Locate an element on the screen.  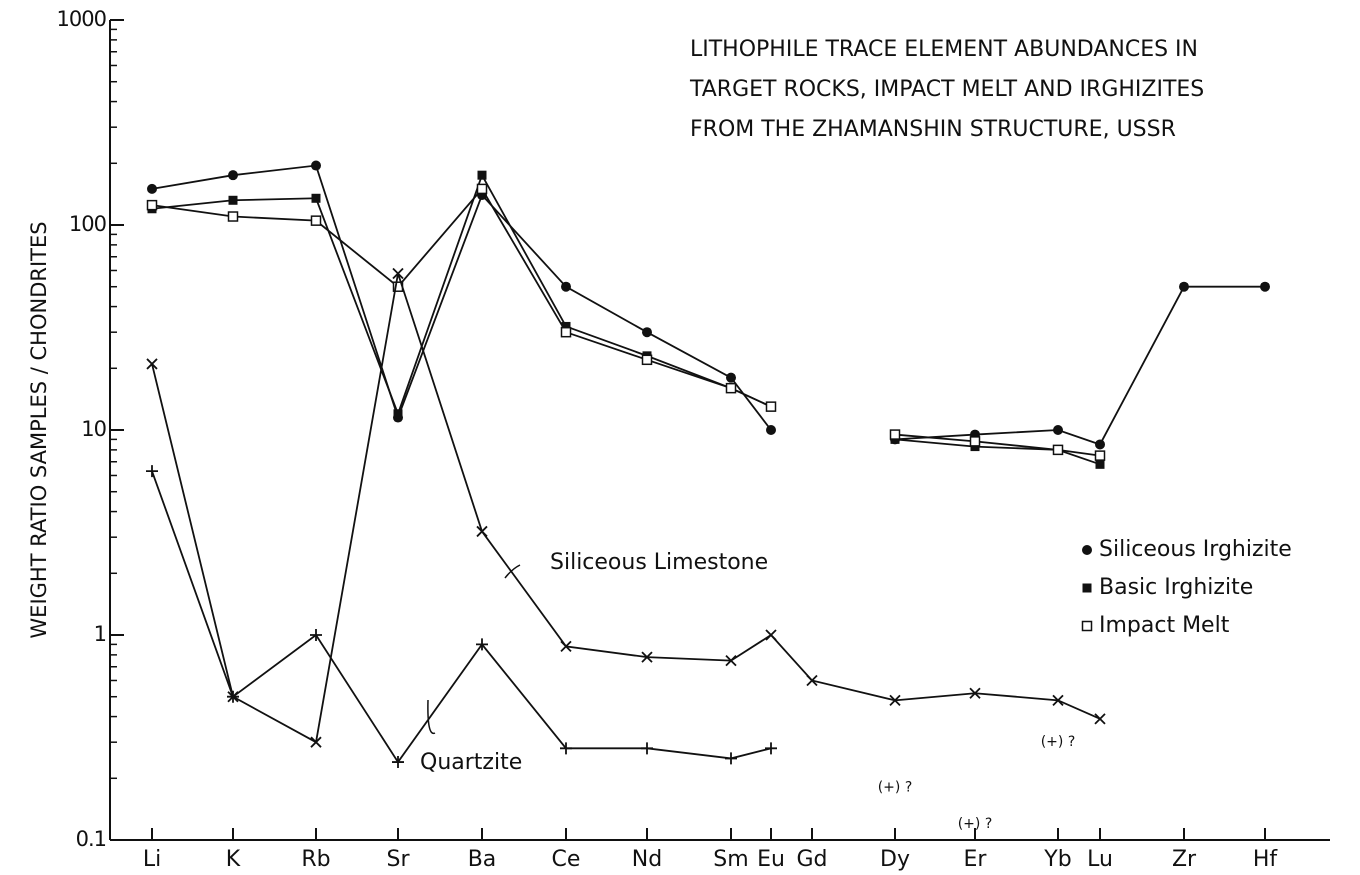
x-tick-label: Rb is located at coordinates (315, 859).